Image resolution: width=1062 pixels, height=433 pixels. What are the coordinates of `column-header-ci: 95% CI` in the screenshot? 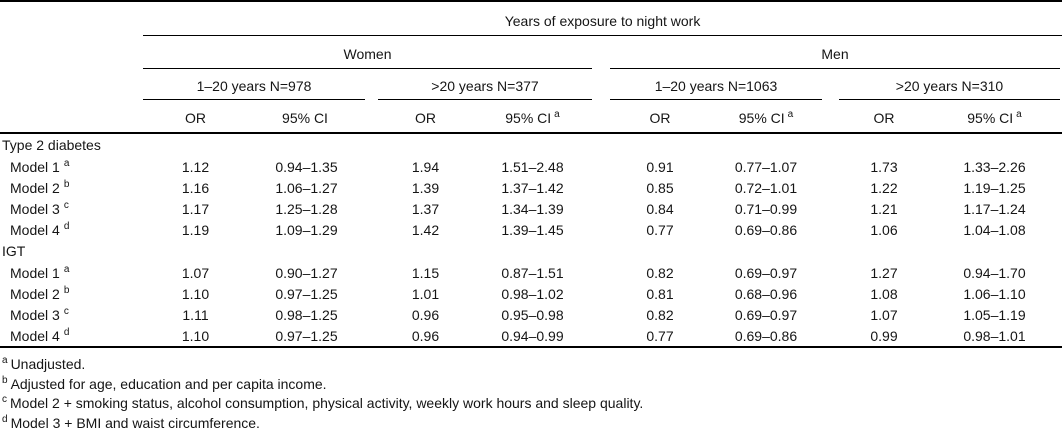 It's located at (306, 117).